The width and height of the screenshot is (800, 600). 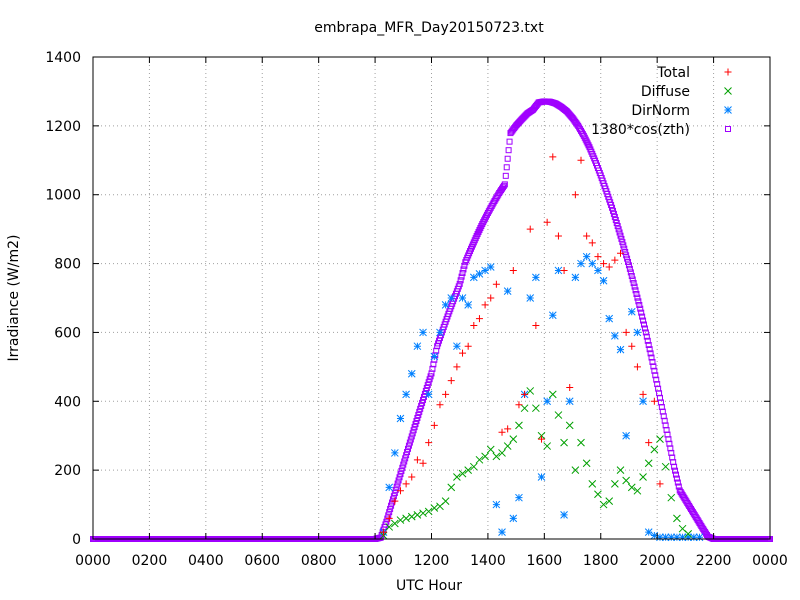 What do you see at coordinates (770, 561) in the screenshot?
I see `x-tick-label: 0000` at bounding box center [770, 561].